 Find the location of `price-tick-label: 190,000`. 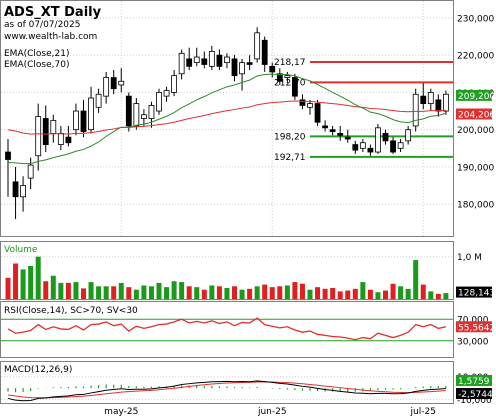

price-tick-label: 190,000 is located at coordinates (475, 168).